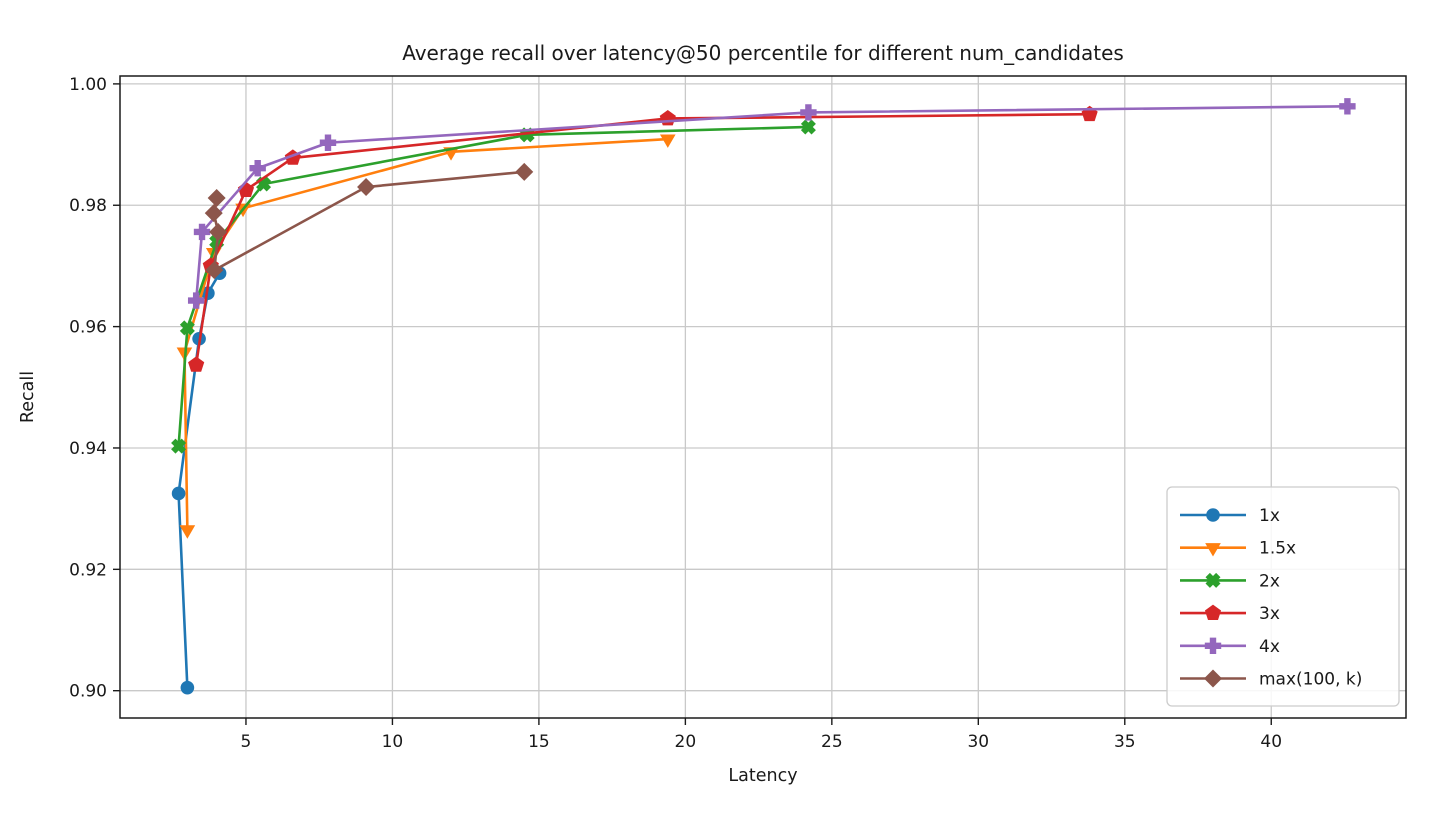 This screenshot has width=1440, height=821. I want to click on legend-label: max(100, k), so click(1310, 680).